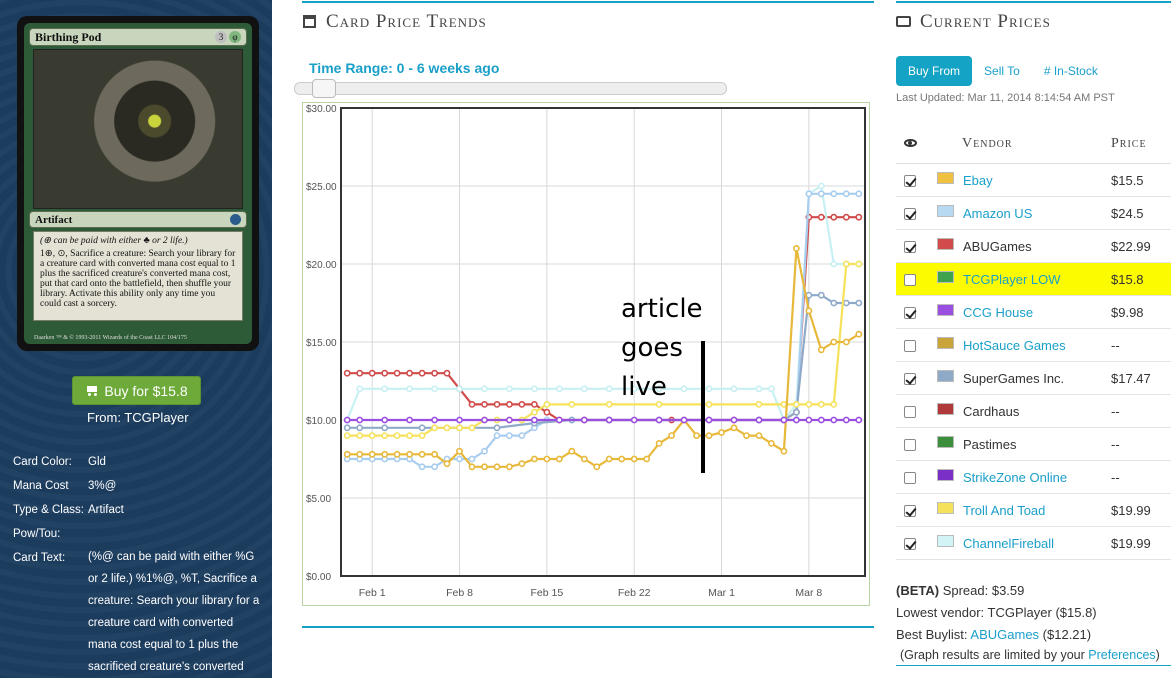 This screenshot has width=1171, height=678. Describe the element at coordinates (138, 462) in the screenshot. I see `info-row-color: Card Color: Gld` at that location.